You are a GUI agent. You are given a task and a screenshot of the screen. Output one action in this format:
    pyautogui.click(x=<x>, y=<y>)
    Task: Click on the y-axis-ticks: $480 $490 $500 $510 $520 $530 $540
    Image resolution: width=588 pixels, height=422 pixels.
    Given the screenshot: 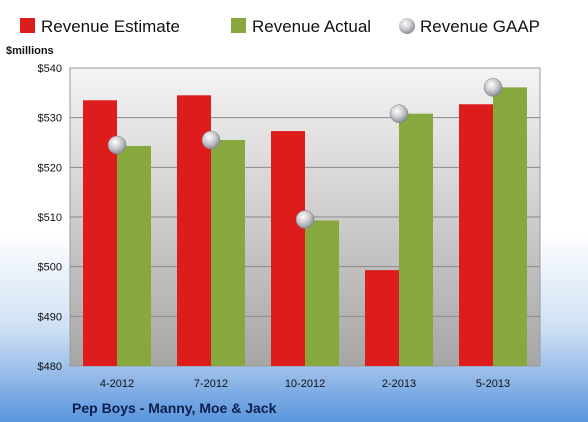 What is the action you would take?
    pyautogui.click(x=50, y=218)
    